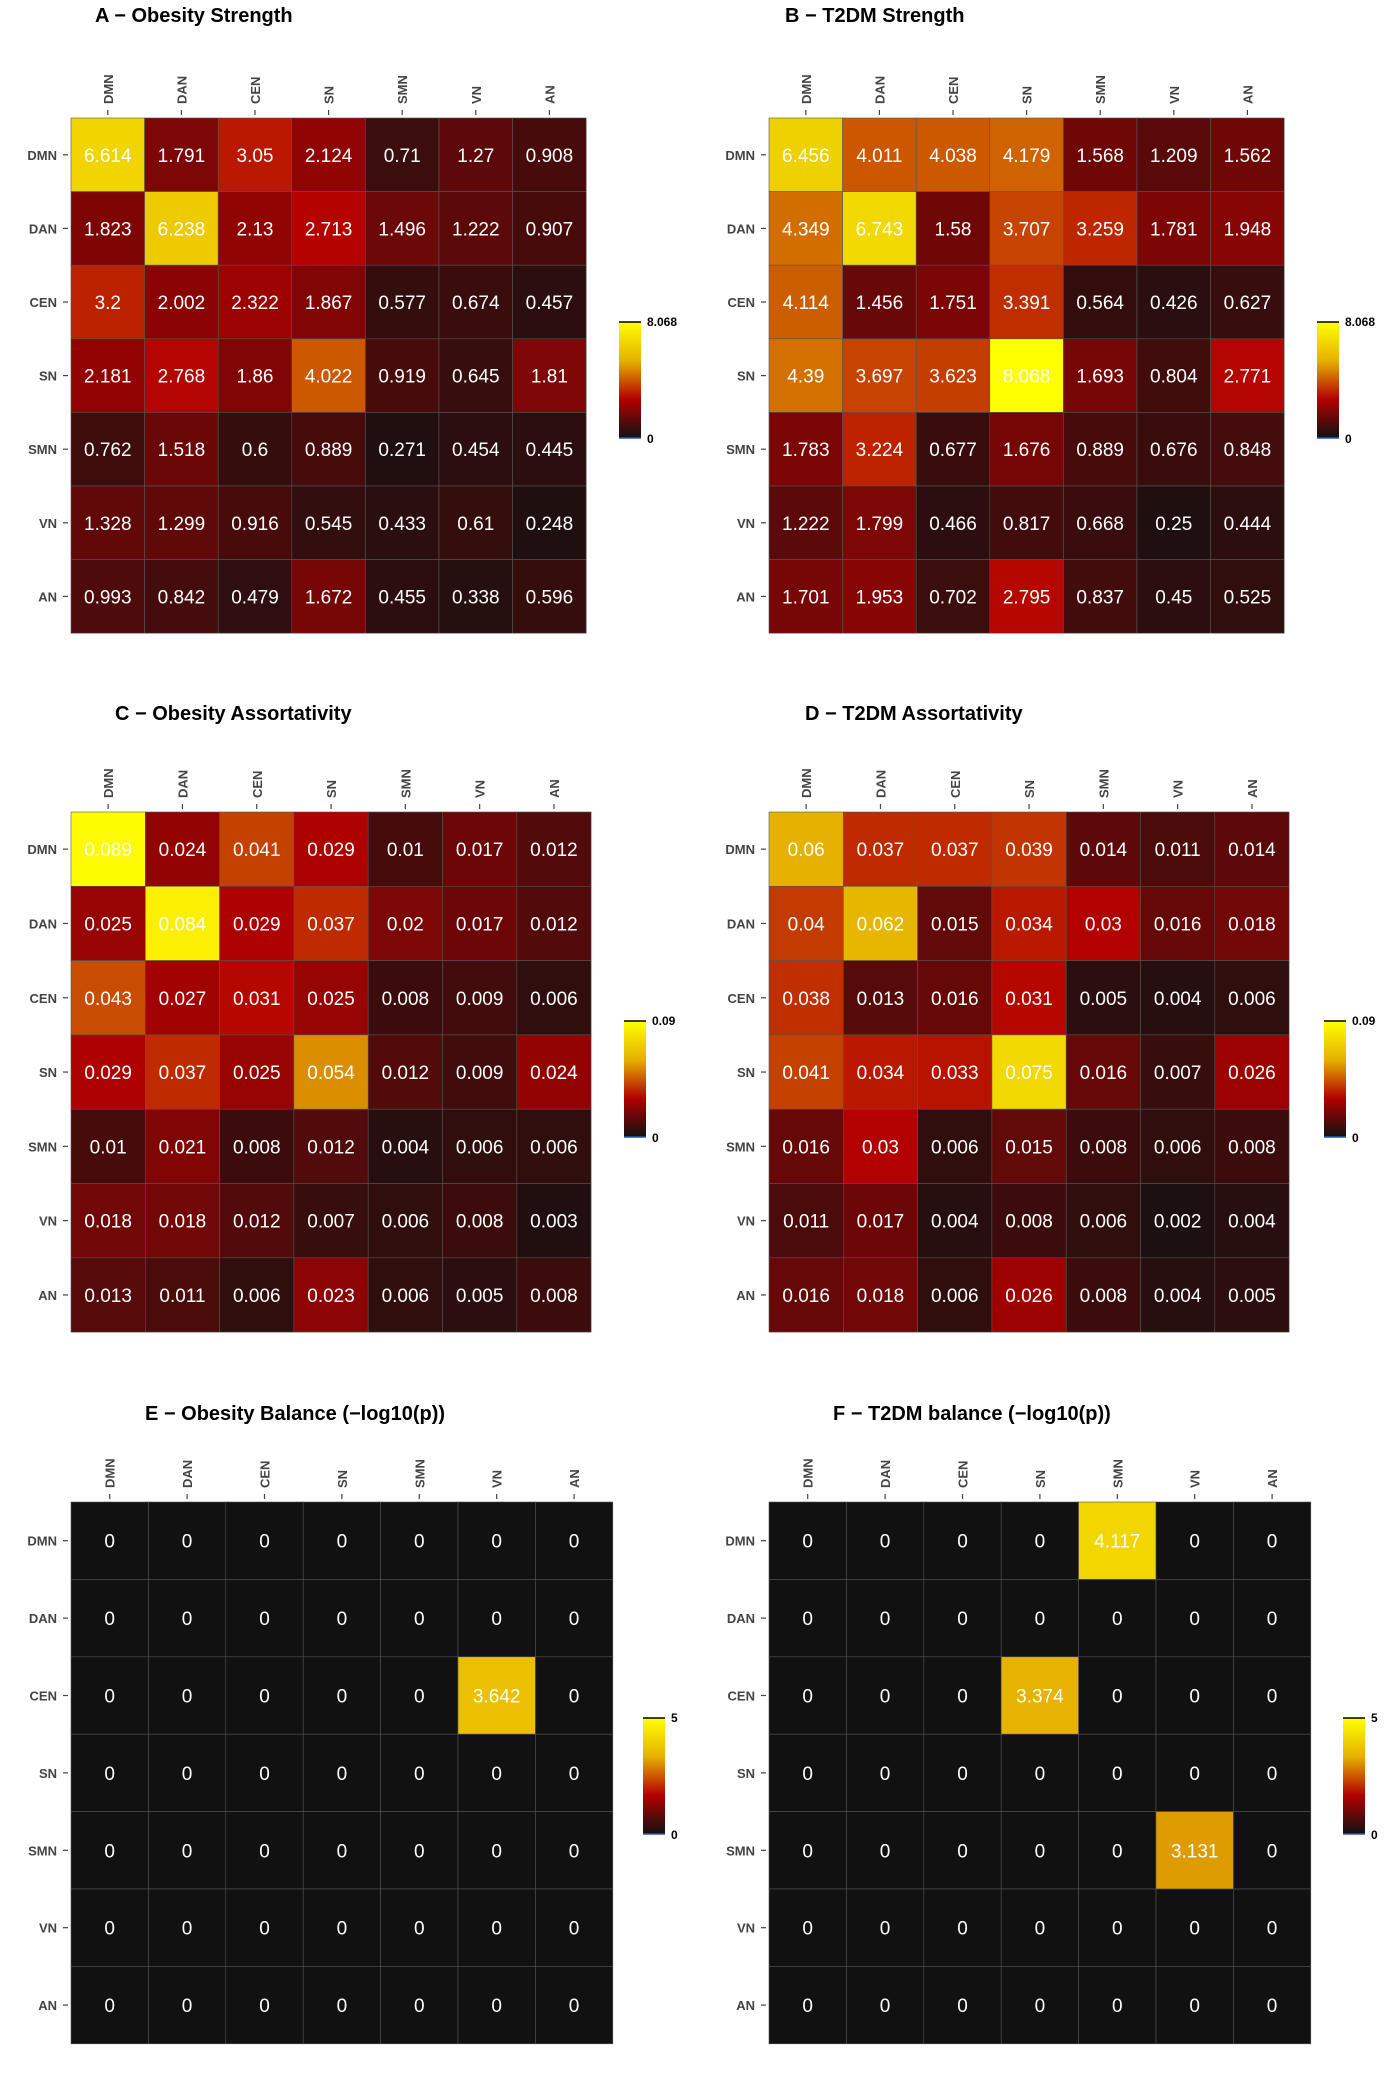  Describe the element at coordinates (1029, 1147) in the screenshot. I see `cell-value-label: 0.015` at that location.